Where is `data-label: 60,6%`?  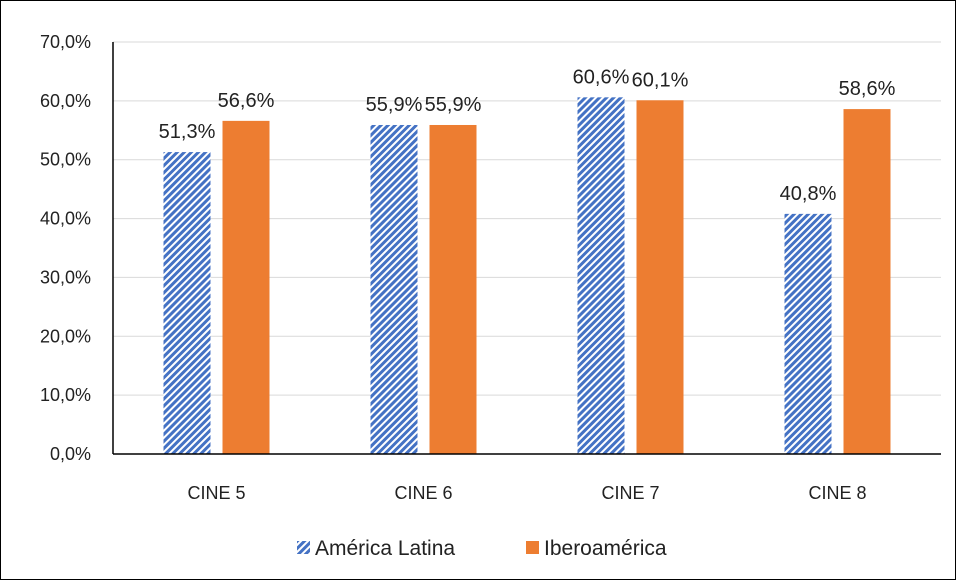 data-label: 60,6% is located at coordinates (601, 77).